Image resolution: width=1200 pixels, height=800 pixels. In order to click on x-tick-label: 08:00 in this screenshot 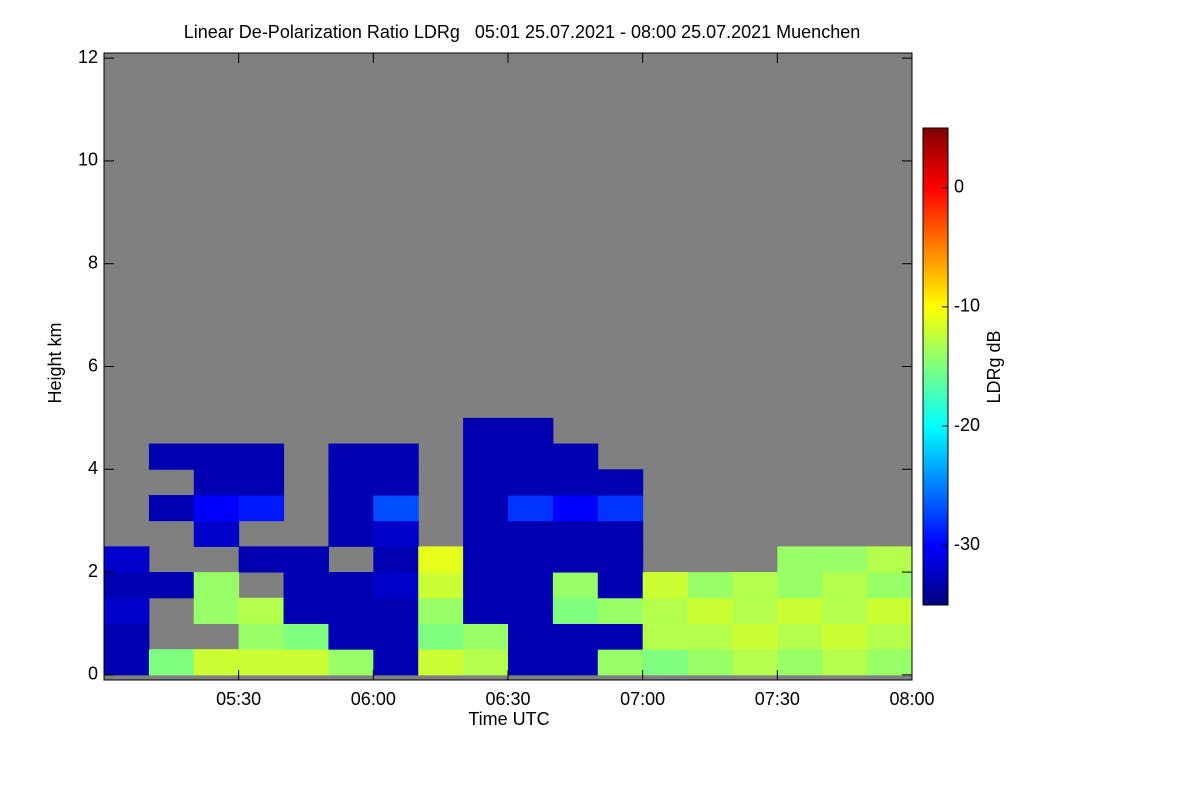, I will do `click(911, 699)`.